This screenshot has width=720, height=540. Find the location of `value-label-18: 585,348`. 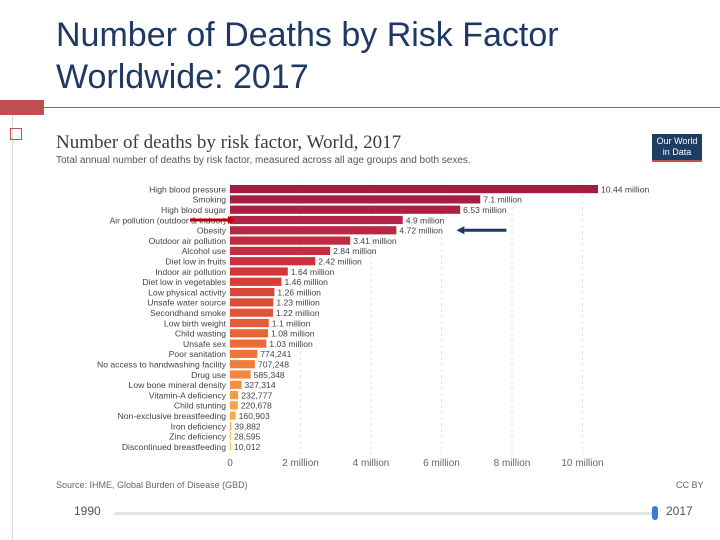

value-label-18: 585,348 is located at coordinates (269, 375).